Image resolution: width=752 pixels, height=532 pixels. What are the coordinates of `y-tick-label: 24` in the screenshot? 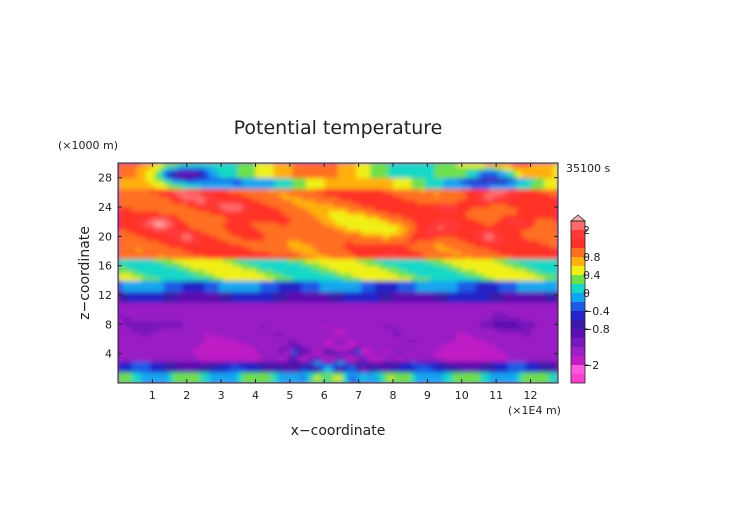 It's located at (105, 207).